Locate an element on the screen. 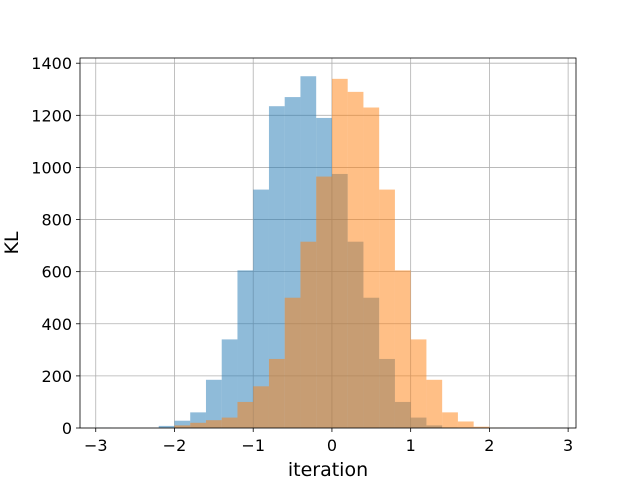 This screenshot has height=480, width=640. y-tick-label-7: 1400 is located at coordinates (51, 63).